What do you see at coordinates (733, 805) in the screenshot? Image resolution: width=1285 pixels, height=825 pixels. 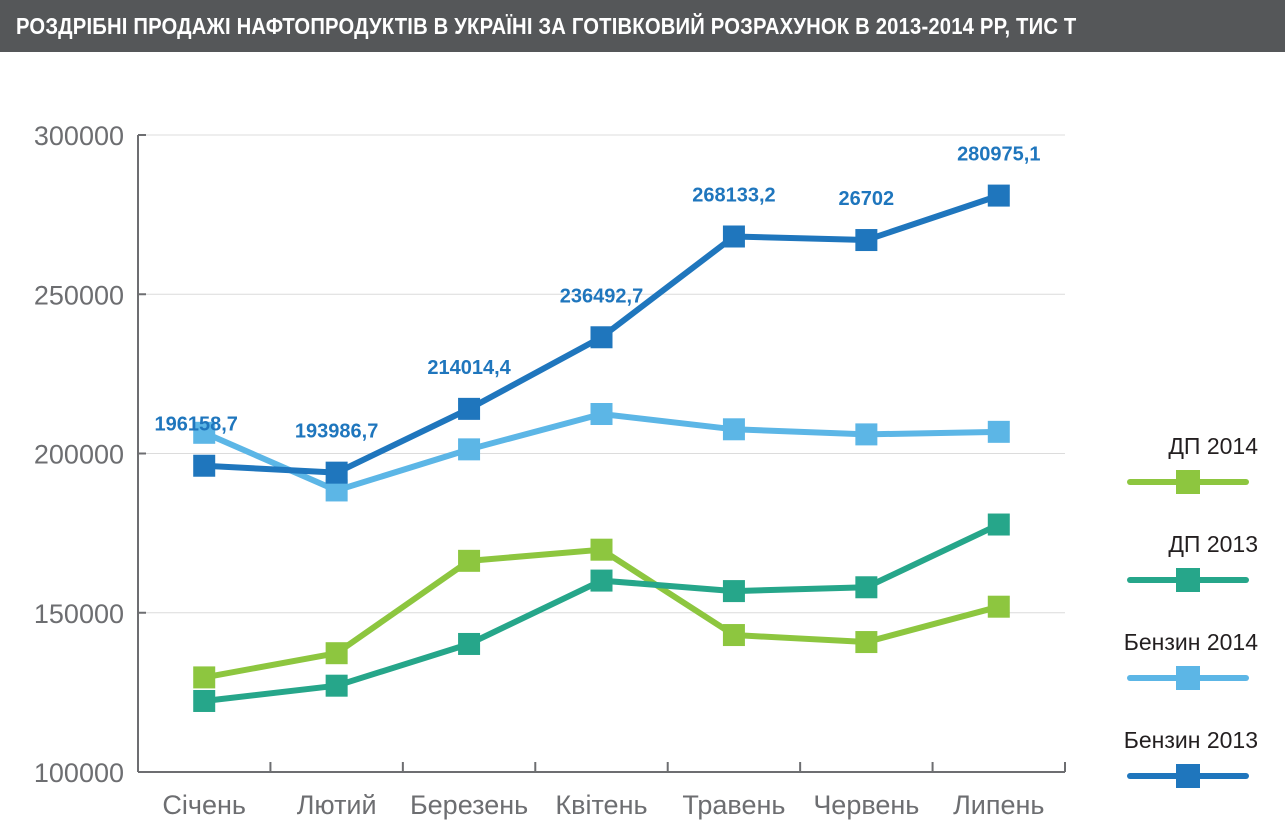 I see `x-tick-label: Травень` at bounding box center [733, 805].